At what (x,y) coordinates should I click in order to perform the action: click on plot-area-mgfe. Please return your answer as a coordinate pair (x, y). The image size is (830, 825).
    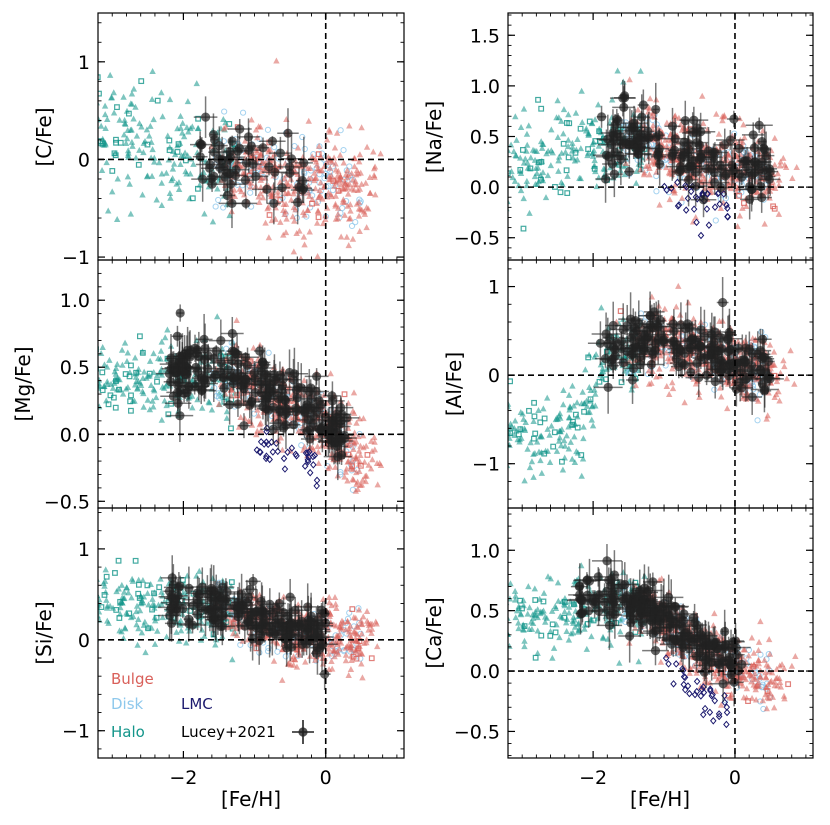
    Looking at the image, I should click on (237, 399).